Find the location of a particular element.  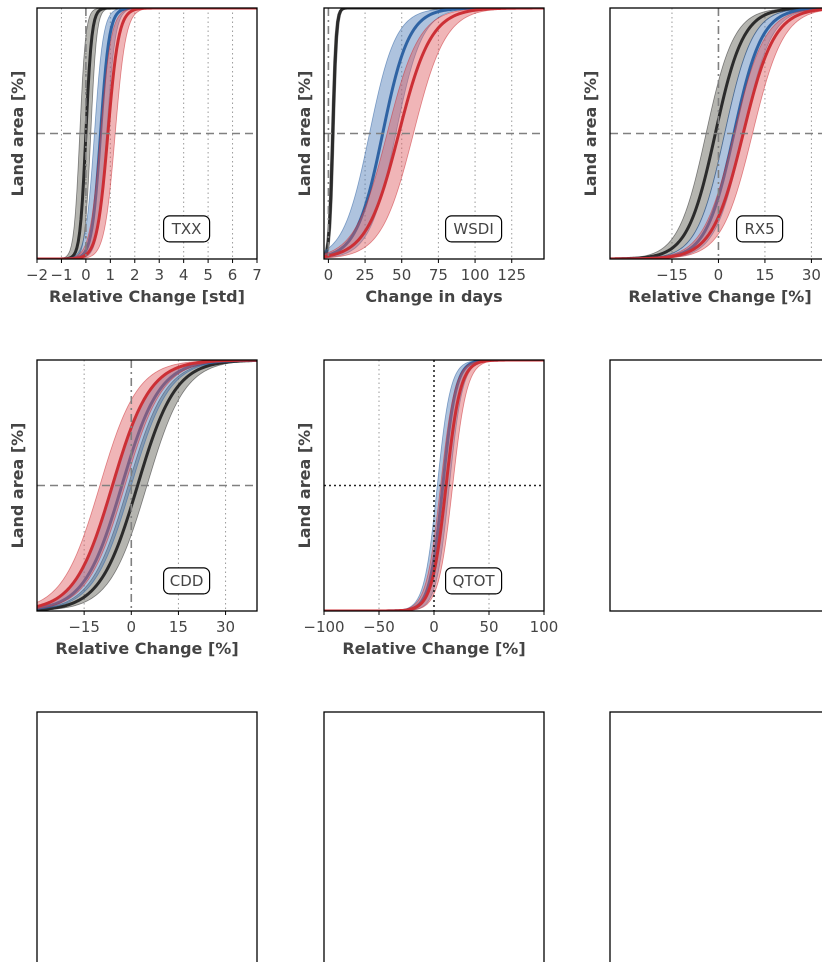

x-tick-label: 1 is located at coordinates (111, 275).